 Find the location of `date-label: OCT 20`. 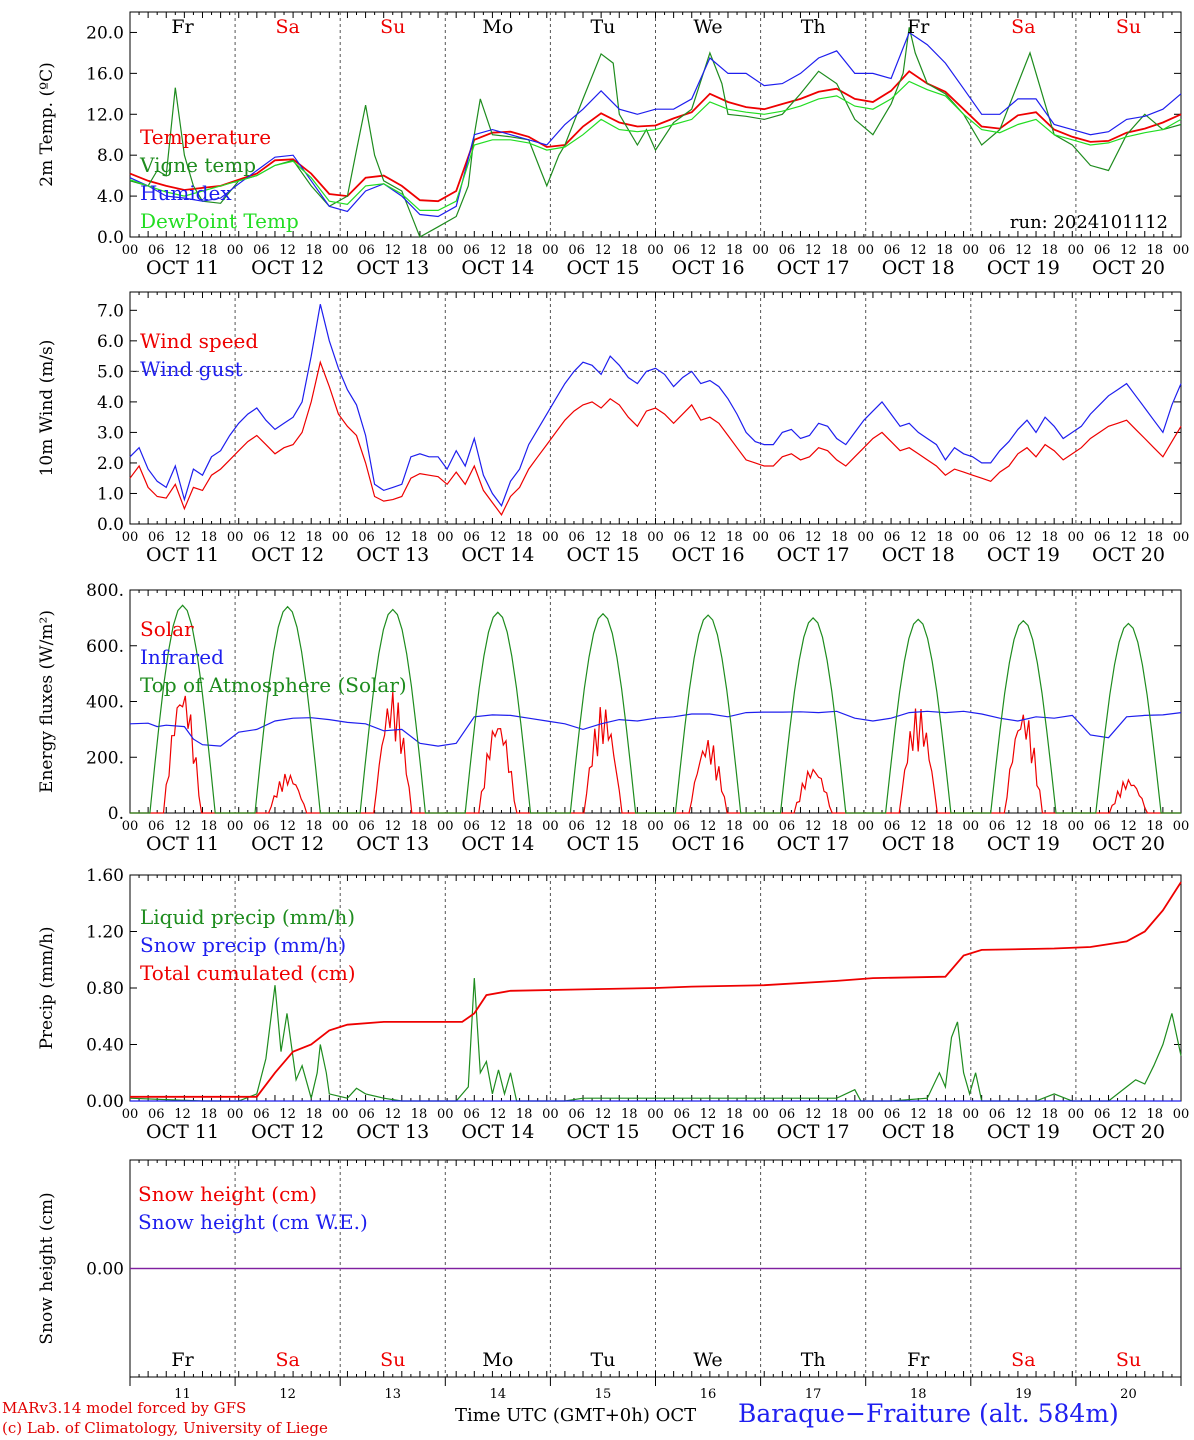

date-label: OCT 20 is located at coordinates (1128, 1132).